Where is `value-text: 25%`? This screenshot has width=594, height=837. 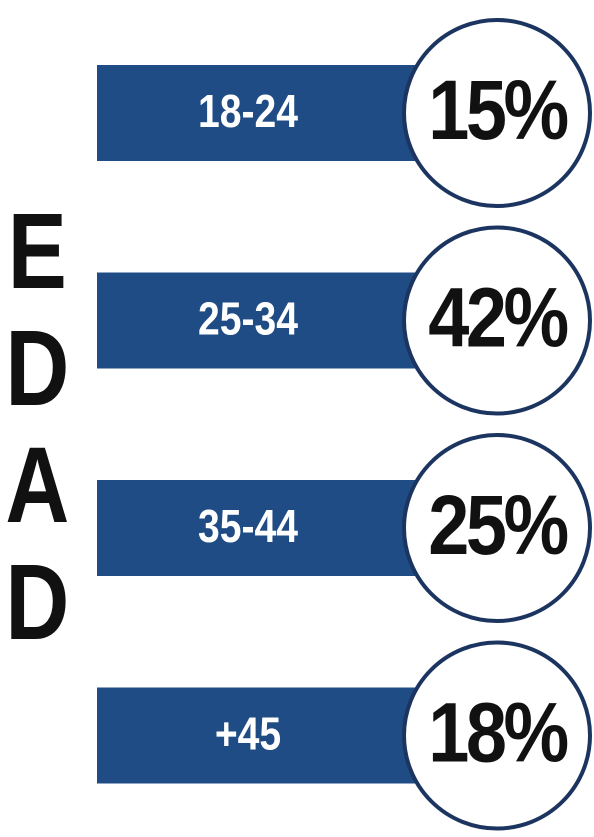
value-text: 25% is located at coordinates (498, 525).